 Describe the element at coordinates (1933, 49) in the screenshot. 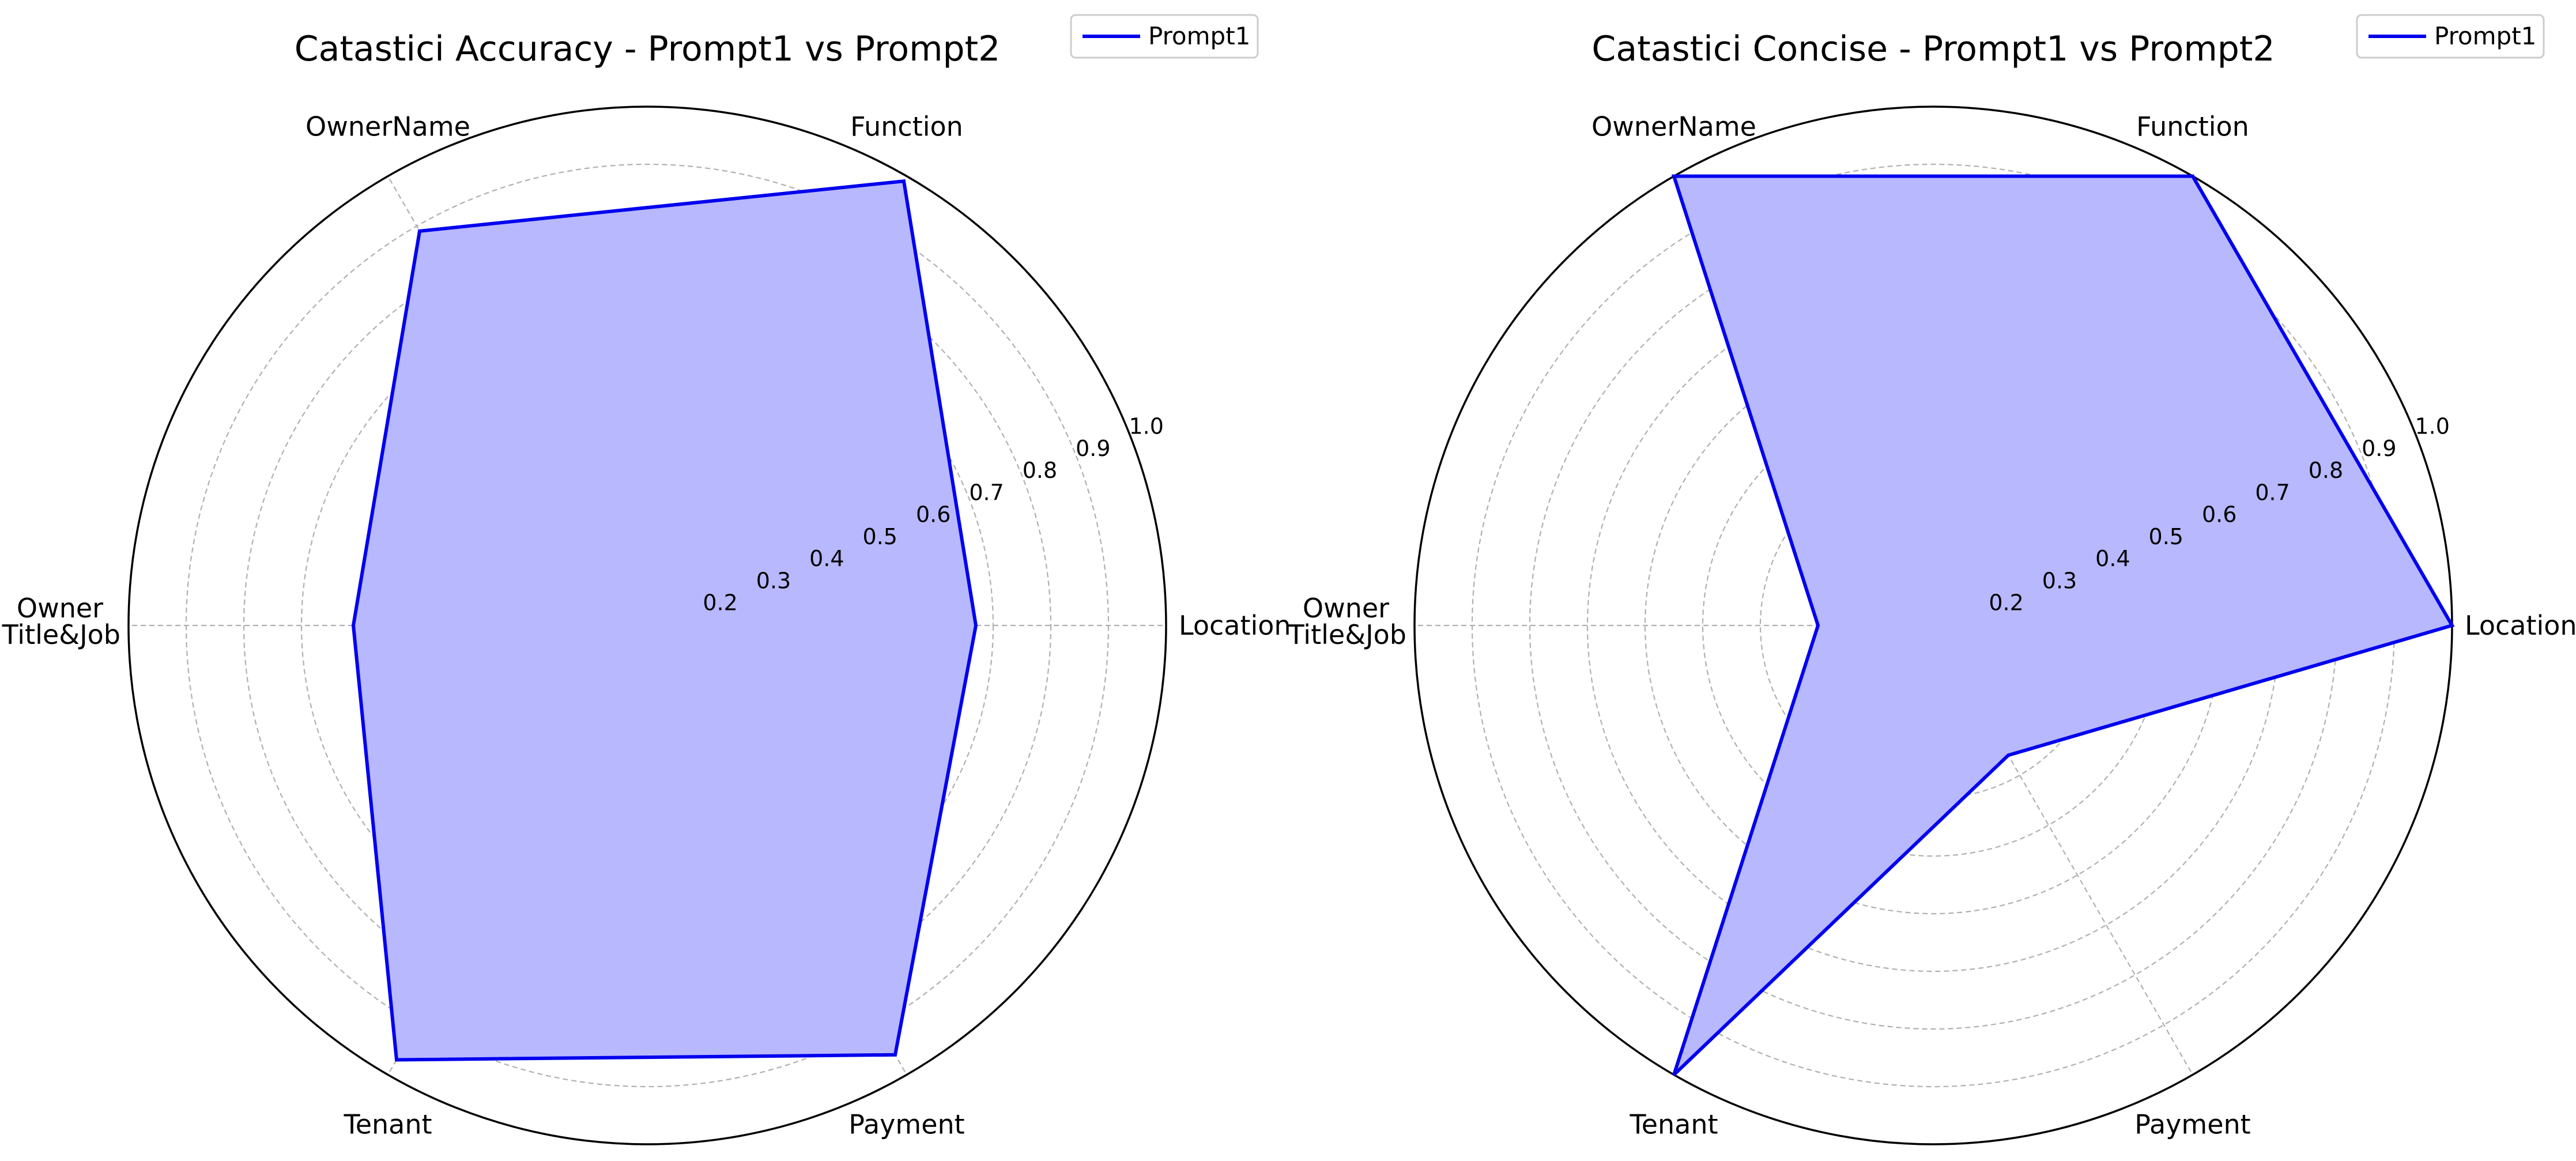

I see `chart-title: Catastici Concise - Prompt1 vs Prompt2` at that location.